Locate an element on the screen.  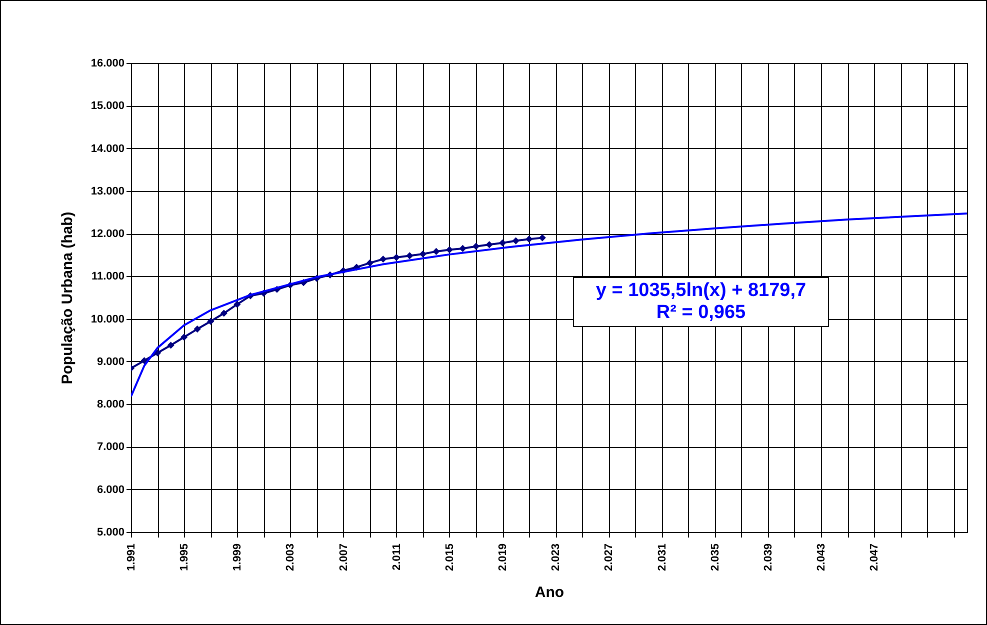
annotation: y = 1035,5ln(x) + 8179,7 is located at coordinates (701, 291).